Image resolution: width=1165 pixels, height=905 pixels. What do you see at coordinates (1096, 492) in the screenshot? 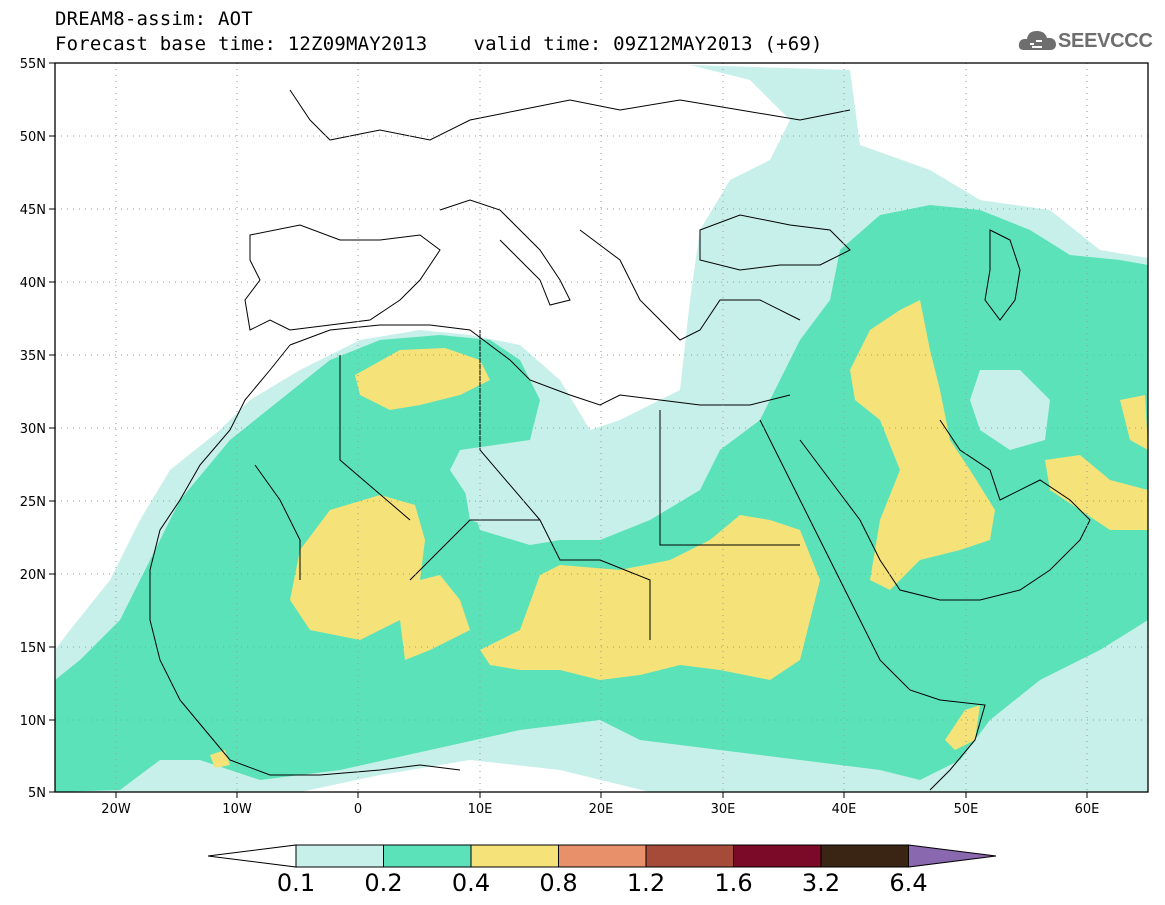
I see `aot-0.4-region-gulf` at bounding box center [1096, 492].